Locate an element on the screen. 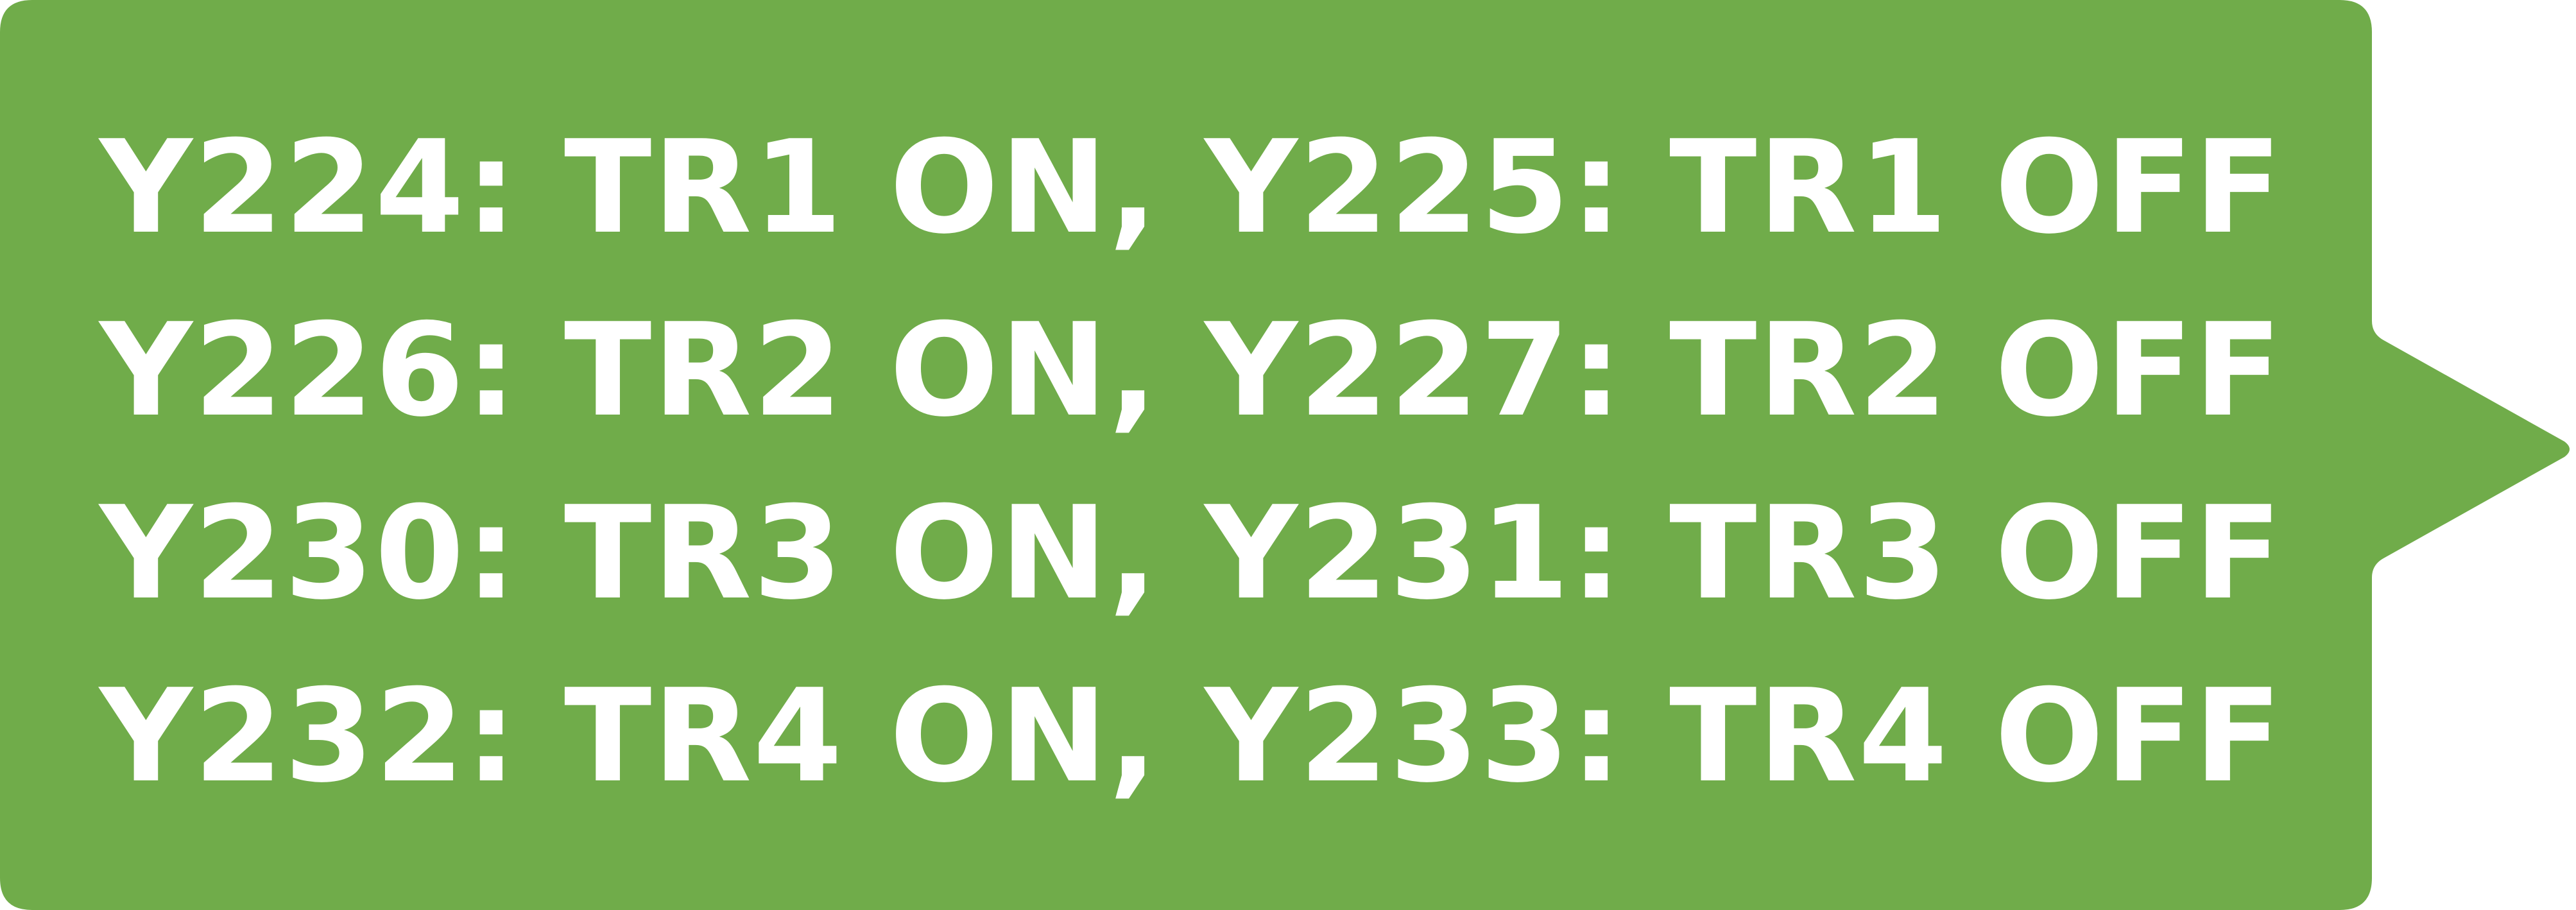 The image size is (2576, 910). callout-line-3: Y230: TR3 ON, Y231: TR3 OFF is located at coordinates (1191, 553).